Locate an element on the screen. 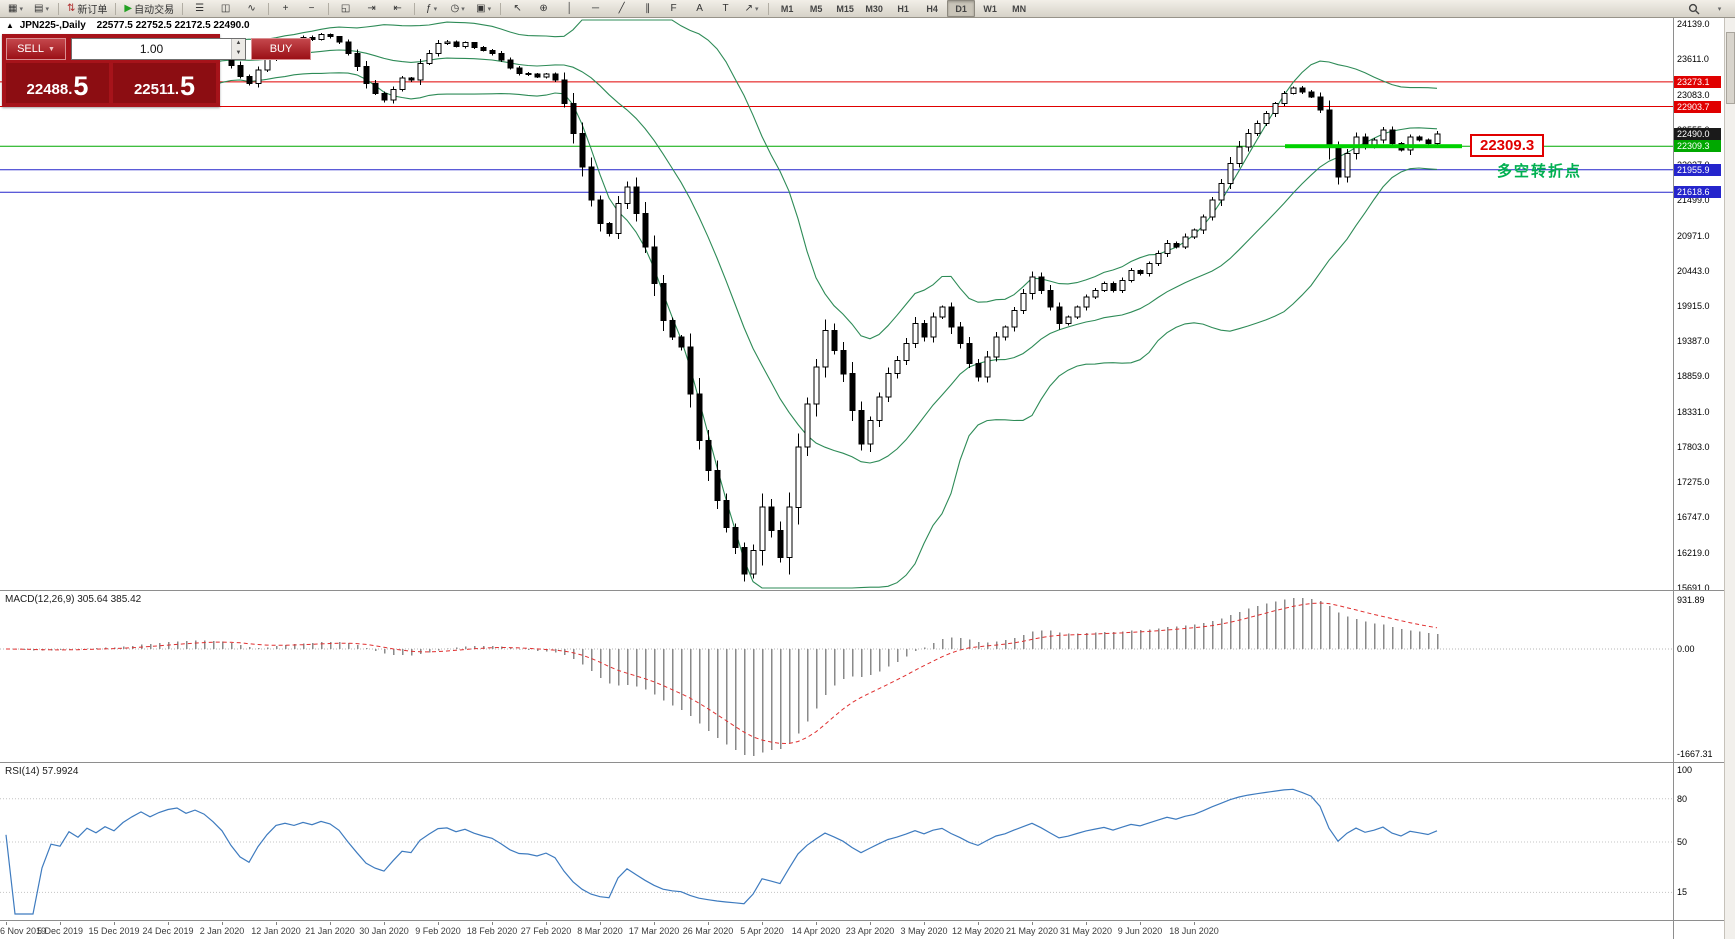  toolbar-more-button: ▾ is located at coordinates (1719, 8).